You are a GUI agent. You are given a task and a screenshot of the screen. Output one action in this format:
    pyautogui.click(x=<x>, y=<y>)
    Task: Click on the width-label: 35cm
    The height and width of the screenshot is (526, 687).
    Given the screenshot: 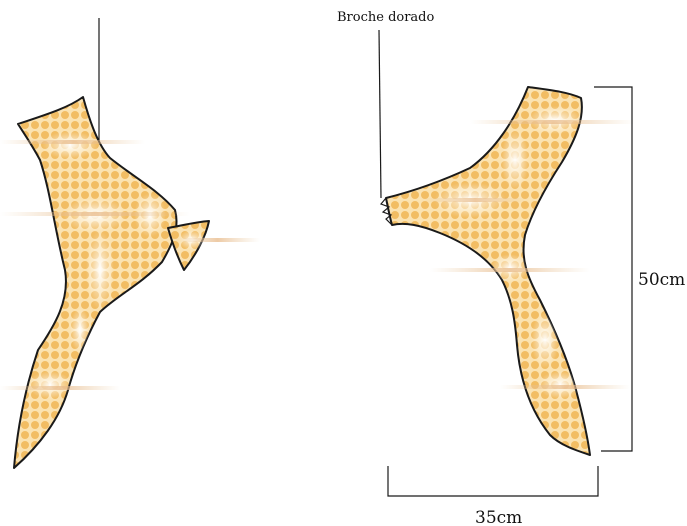 What is the action you would take?
    pyautogui.click(x=498, y=517)
    